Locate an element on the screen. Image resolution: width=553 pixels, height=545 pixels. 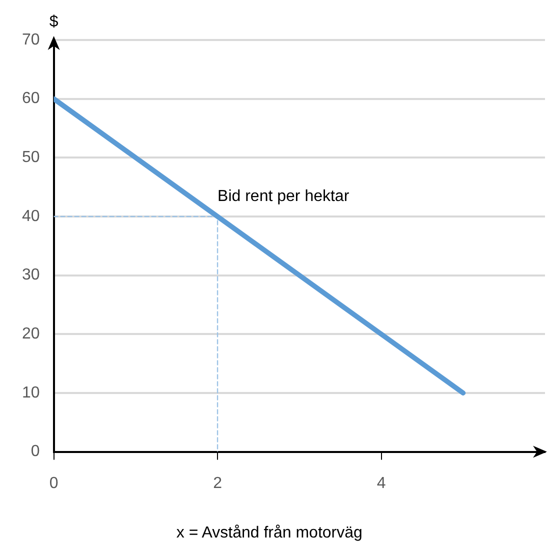
y-tick-label: 30 is located at coordinates (31, 275).